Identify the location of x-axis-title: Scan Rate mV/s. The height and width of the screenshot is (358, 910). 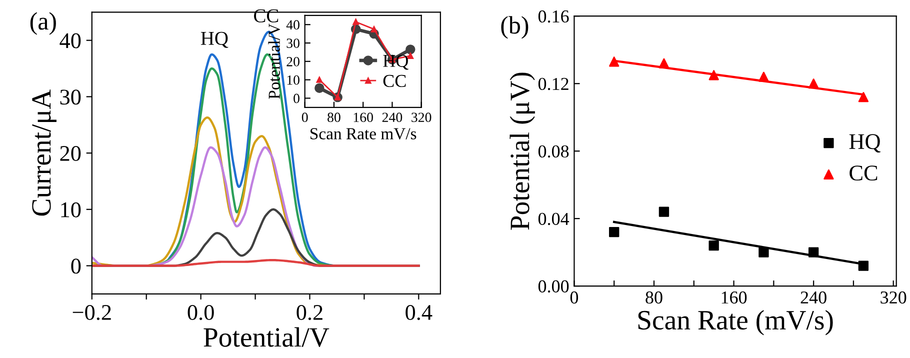
(363, 134).